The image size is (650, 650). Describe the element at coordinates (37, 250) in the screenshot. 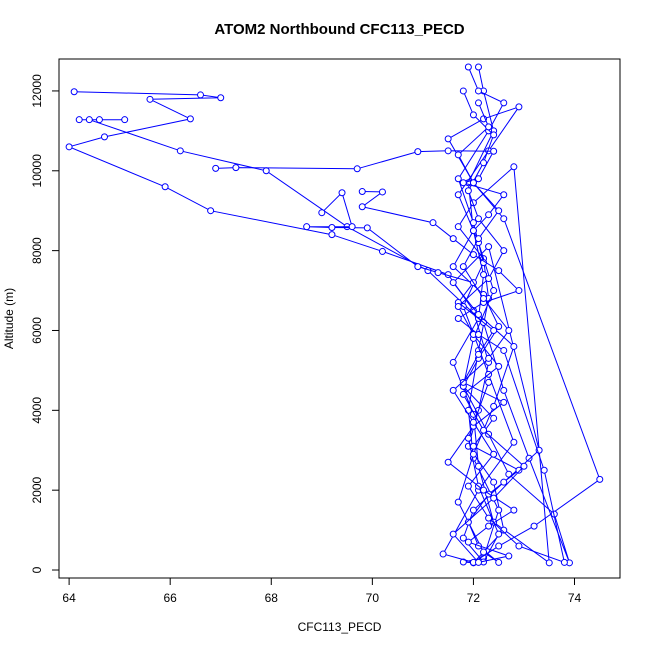

I see `y-tick-label: 8000` at that location.